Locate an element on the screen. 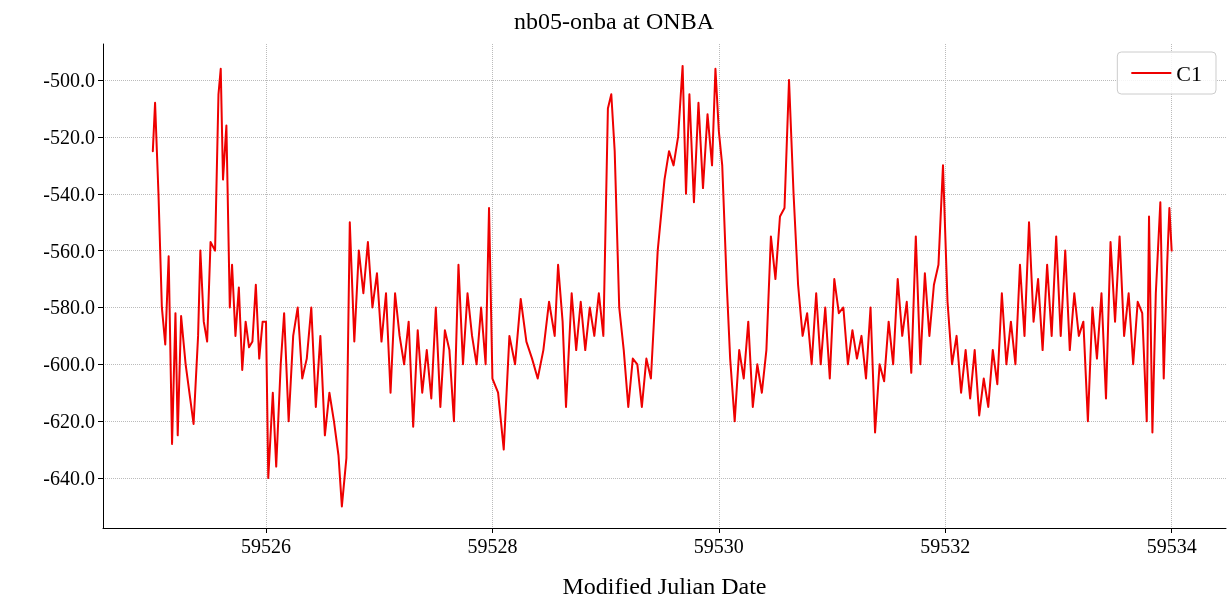 The height and width of the screenshot is (605, 1228). y-tick-label: -640.0 is located at coordinates (69, 477).